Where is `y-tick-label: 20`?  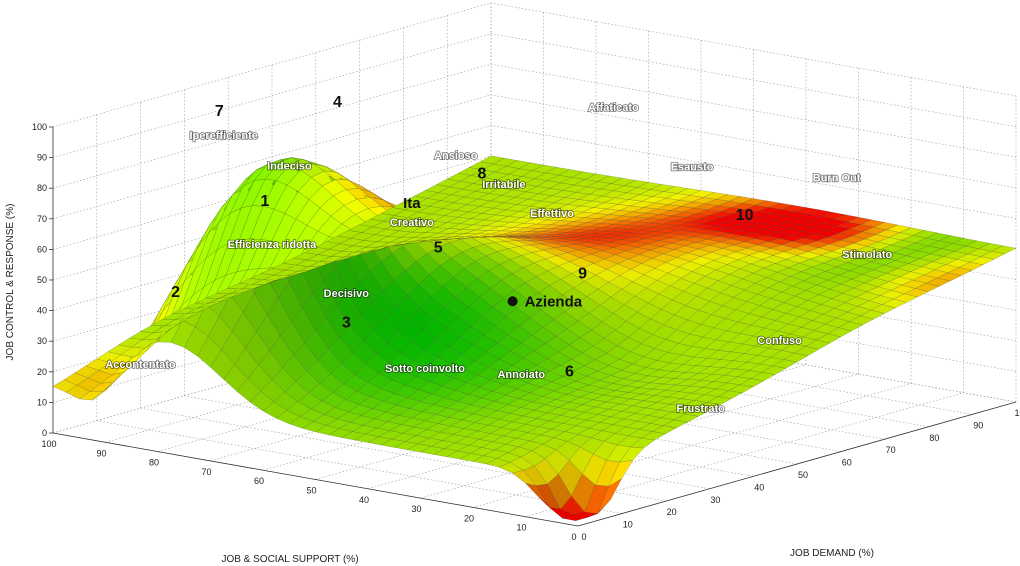
y-tick-label: 20 is located at coordinates (672, 512).